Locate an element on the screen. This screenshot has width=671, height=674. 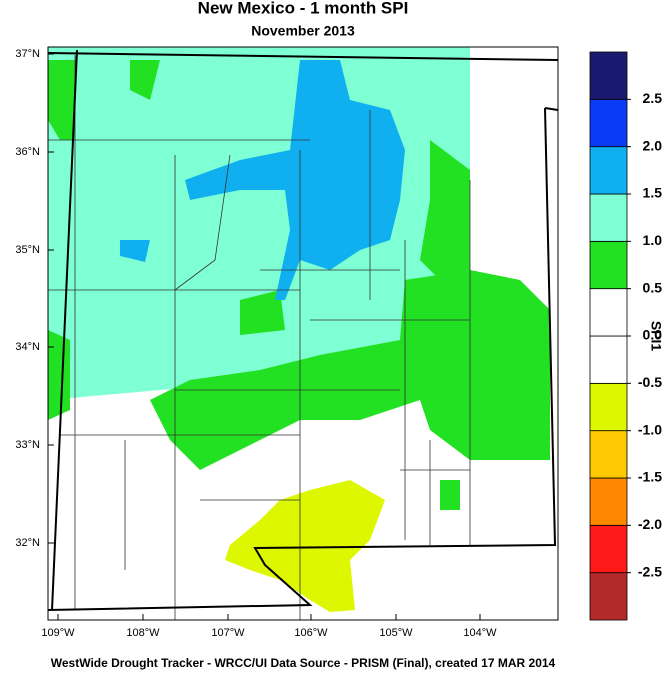
colorbar-label: -0.5 is located at coordinates (650, 382).